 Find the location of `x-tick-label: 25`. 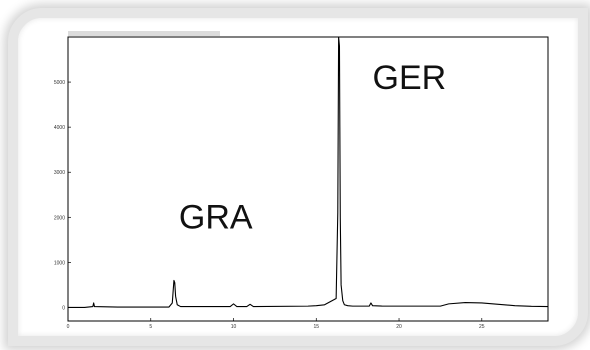

x-tick-label: 25 is located at coordinates (482, 327).